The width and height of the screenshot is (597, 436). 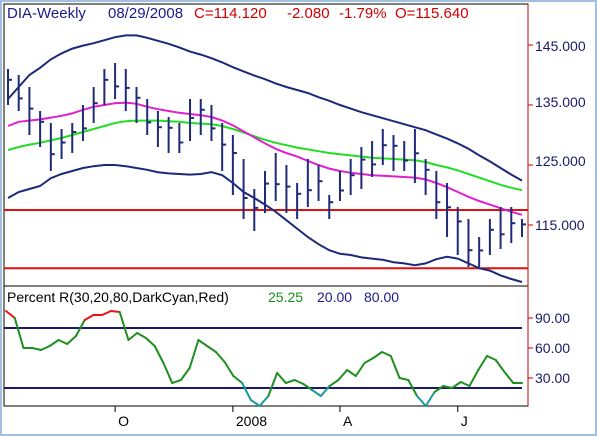 I want to click on oscillator-tick-label: 30.00, so click(x=552, y=378).